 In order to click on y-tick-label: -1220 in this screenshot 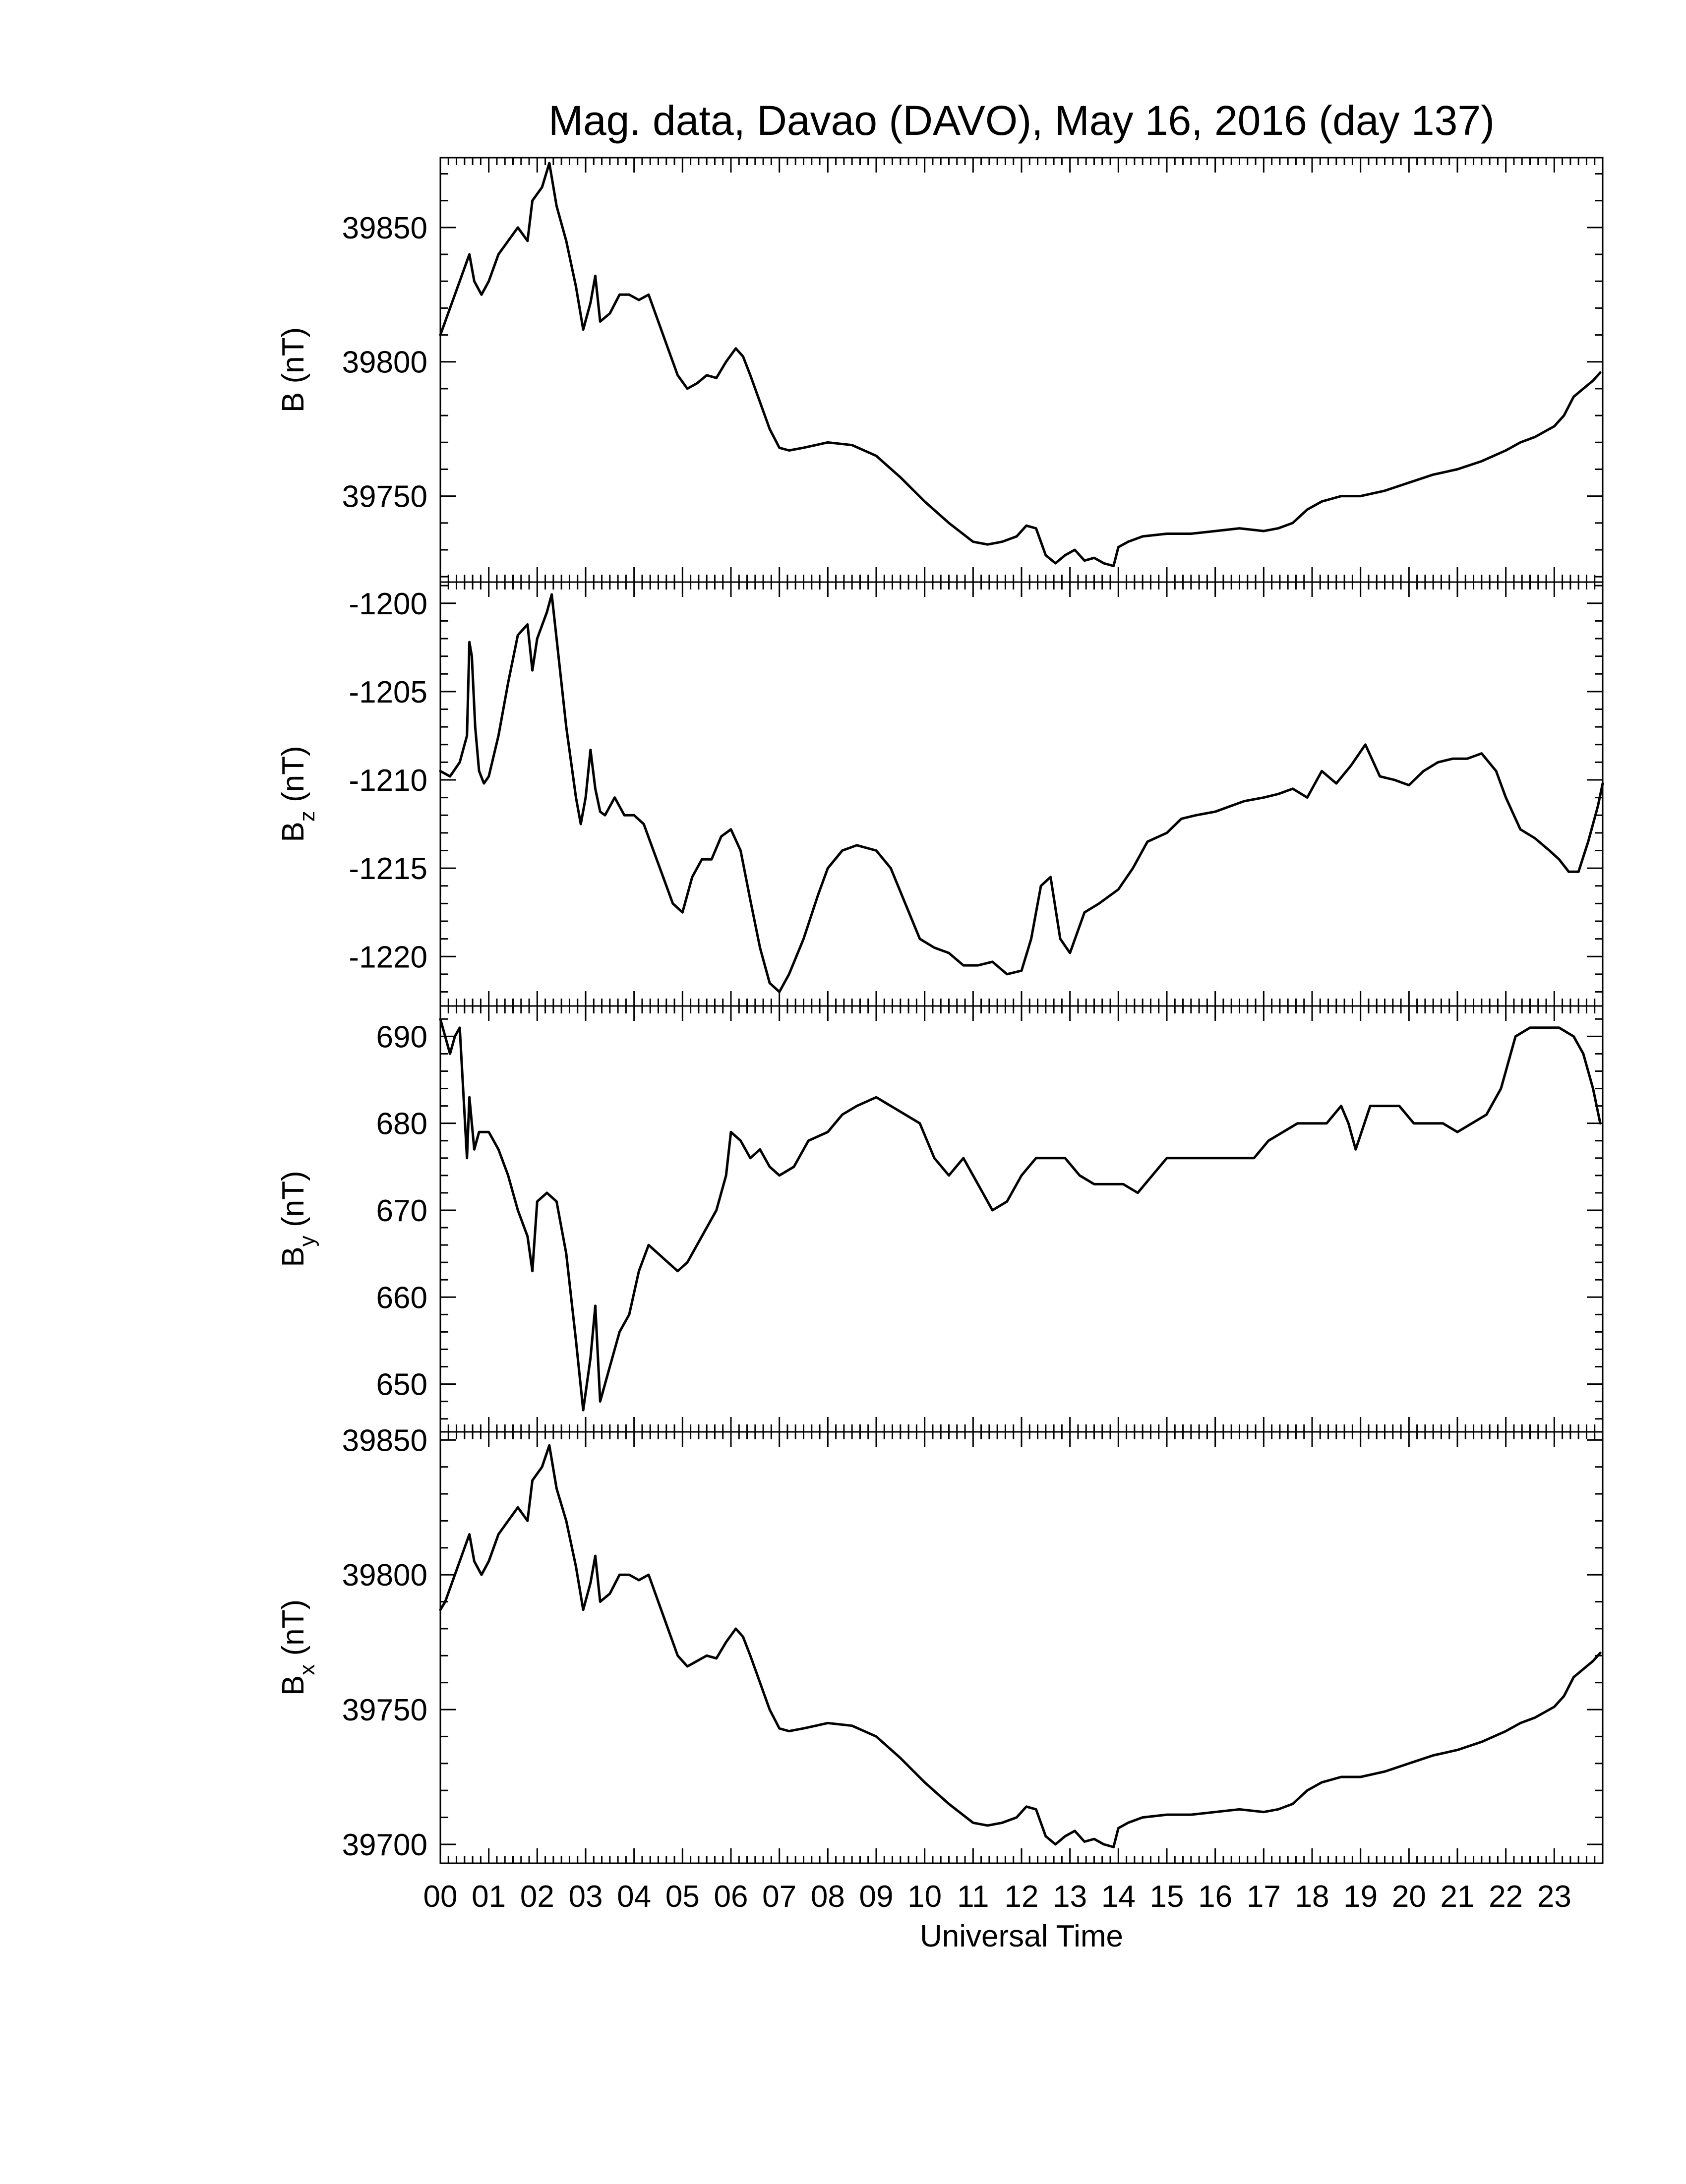, I will do `click(388, 957)`.